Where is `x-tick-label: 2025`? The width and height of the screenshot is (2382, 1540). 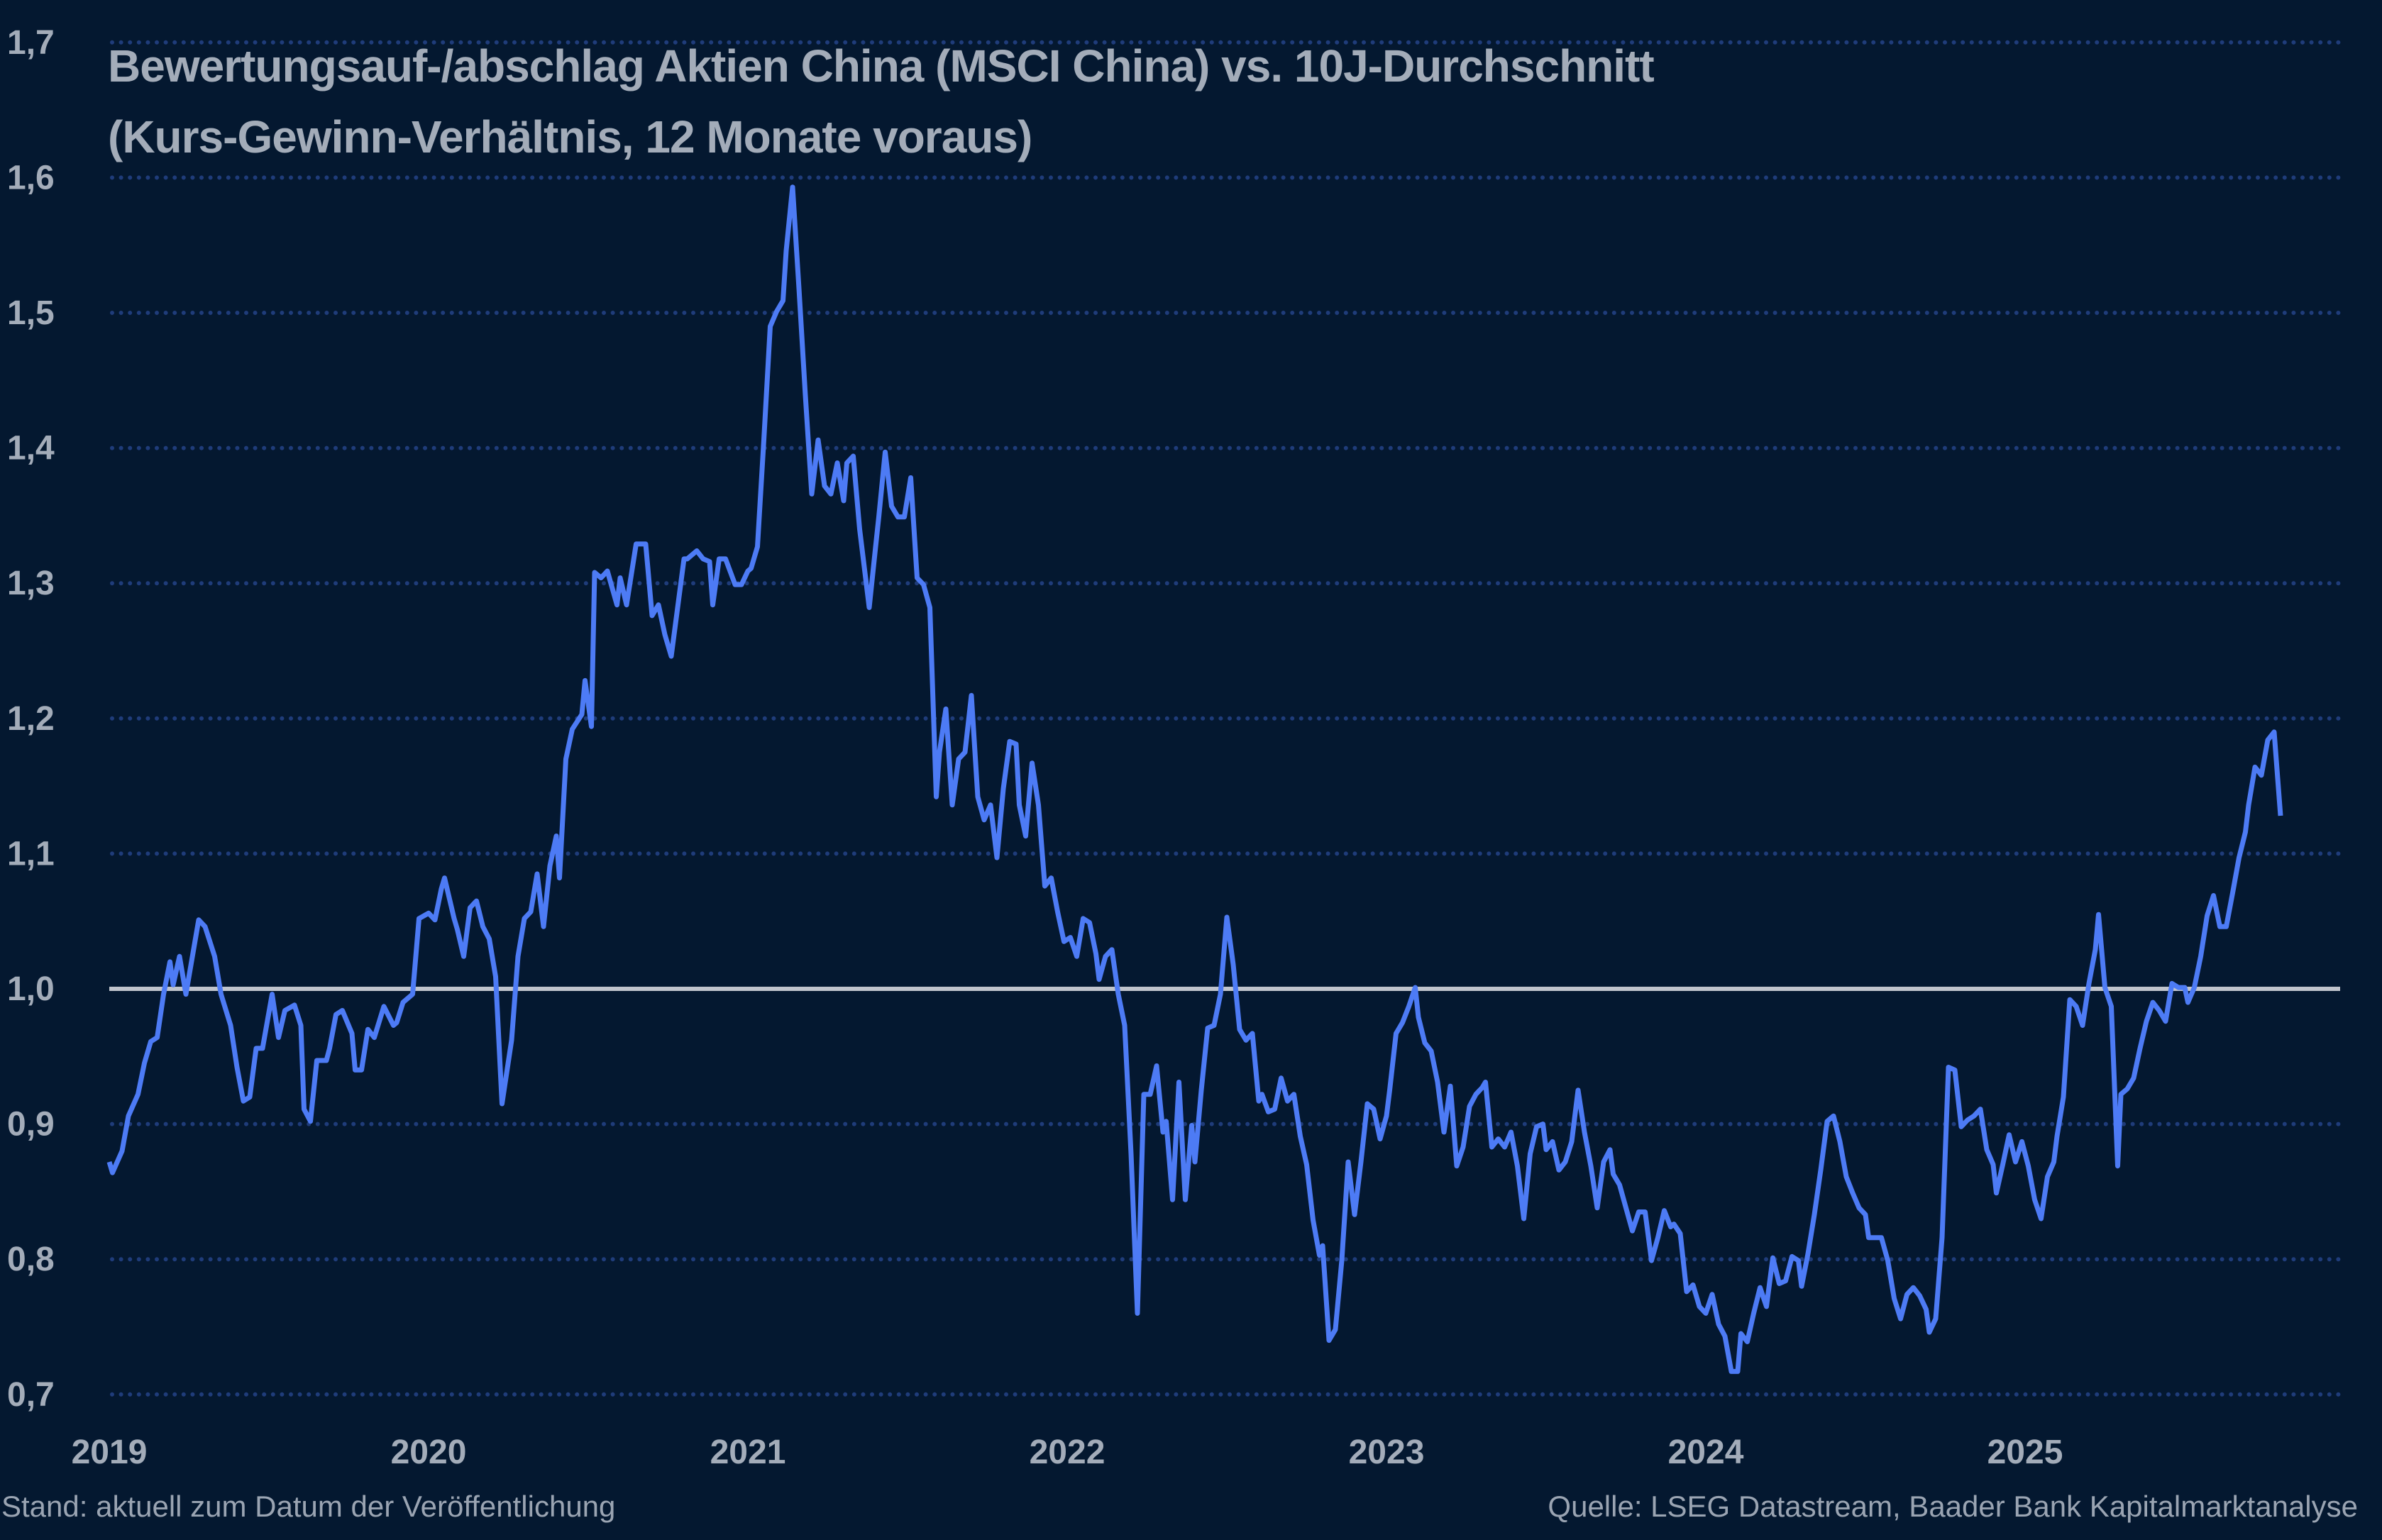
x-tick-label: 2025 is located at coordinates (2025, 1452).